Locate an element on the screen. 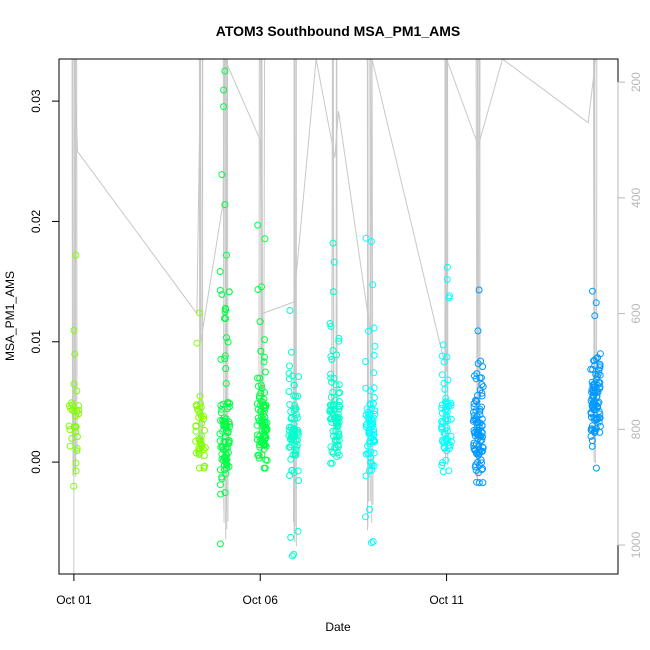  right-tick-label: 1000 is located at coordinates (636, 544).